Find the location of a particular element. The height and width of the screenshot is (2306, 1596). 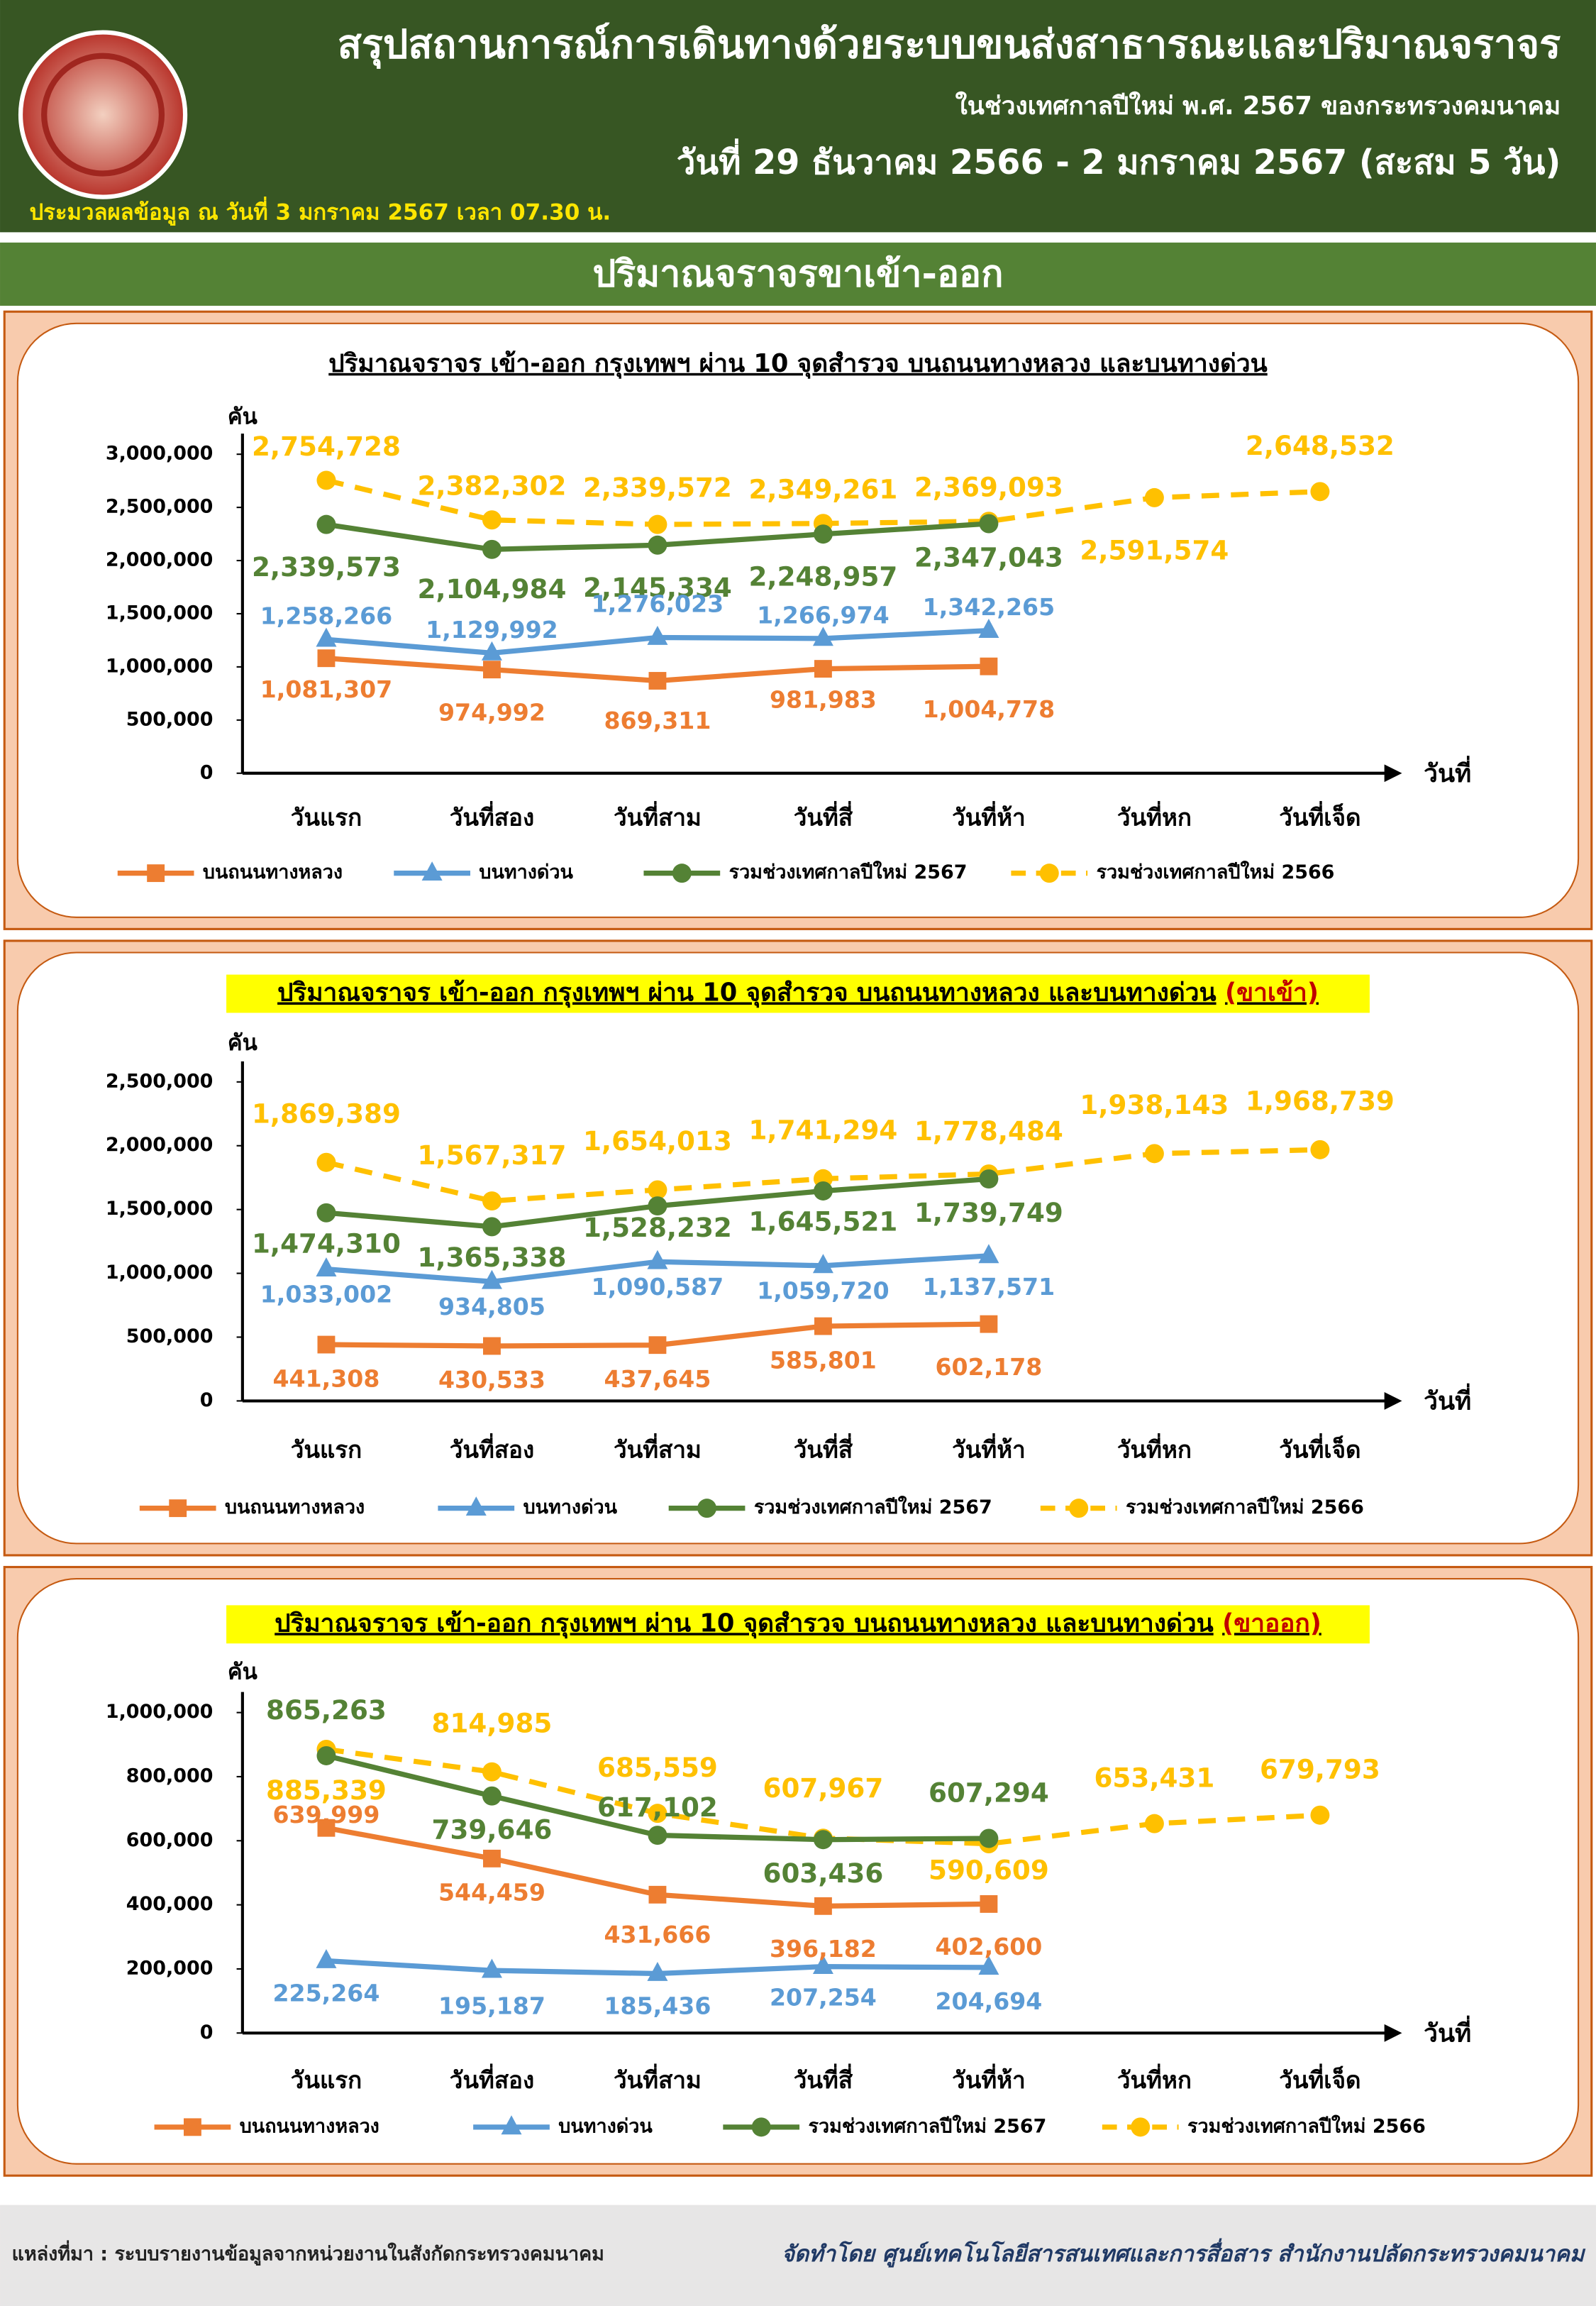

data-label: 2,248,957 is located at coordinates (823, 576).